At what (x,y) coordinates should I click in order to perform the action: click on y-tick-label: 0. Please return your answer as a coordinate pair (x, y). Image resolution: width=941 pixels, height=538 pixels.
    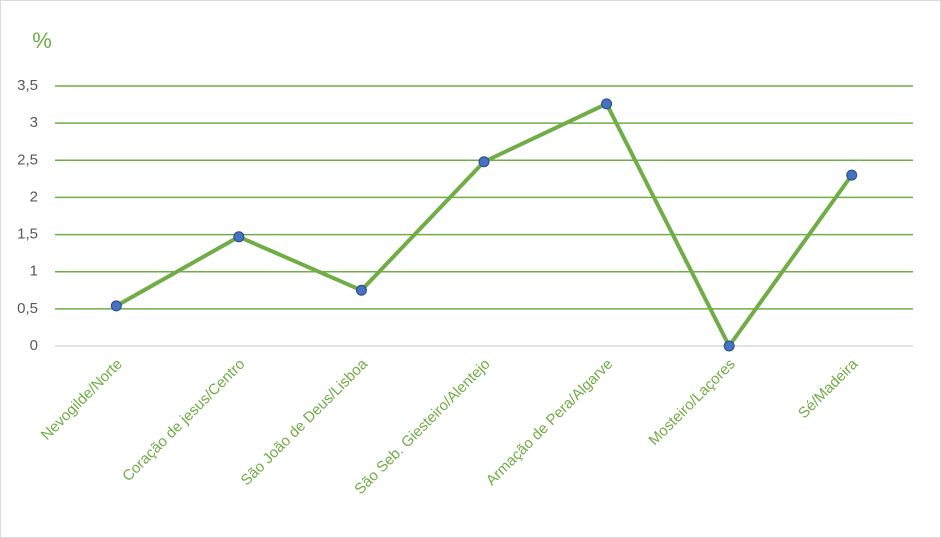
    Looking at the image, I should click on (34, 345).